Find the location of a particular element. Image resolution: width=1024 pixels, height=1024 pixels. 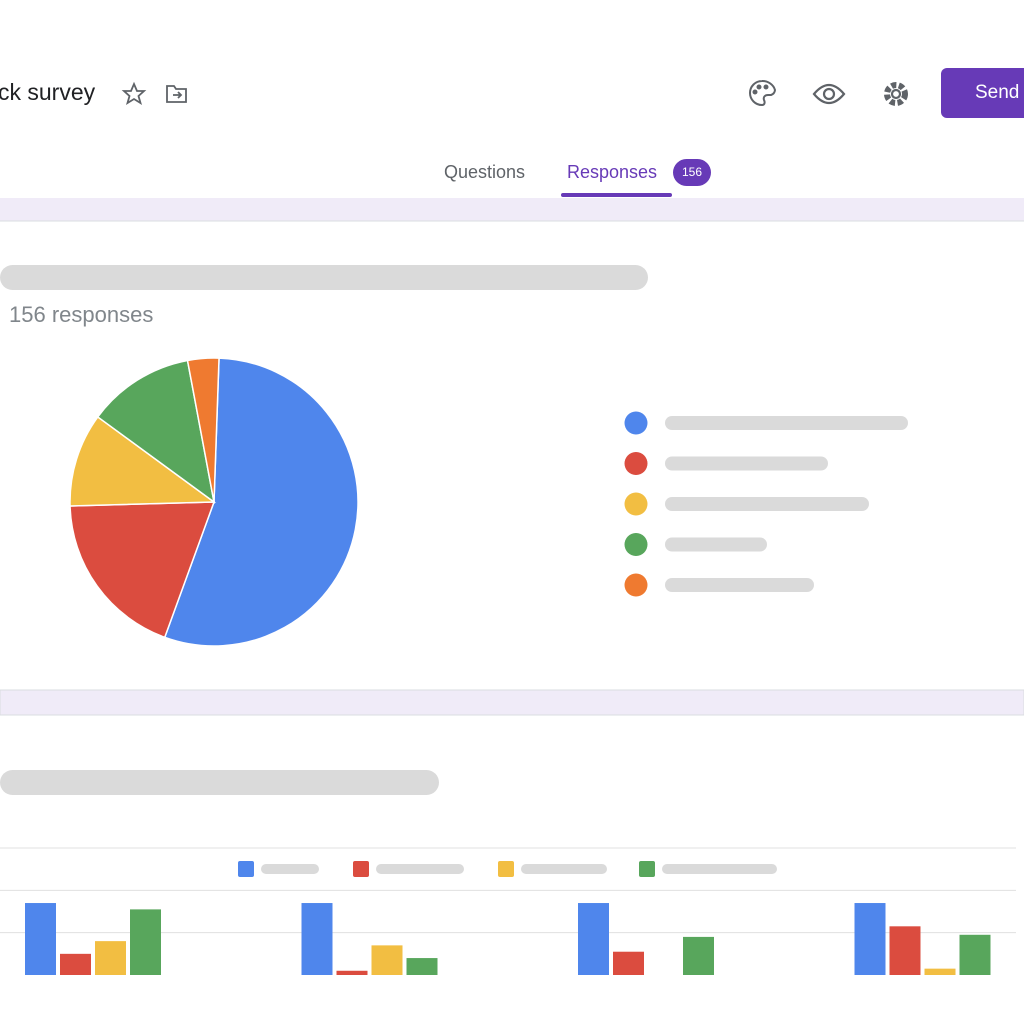

send-button: Send is located at coordinates (982, 93).